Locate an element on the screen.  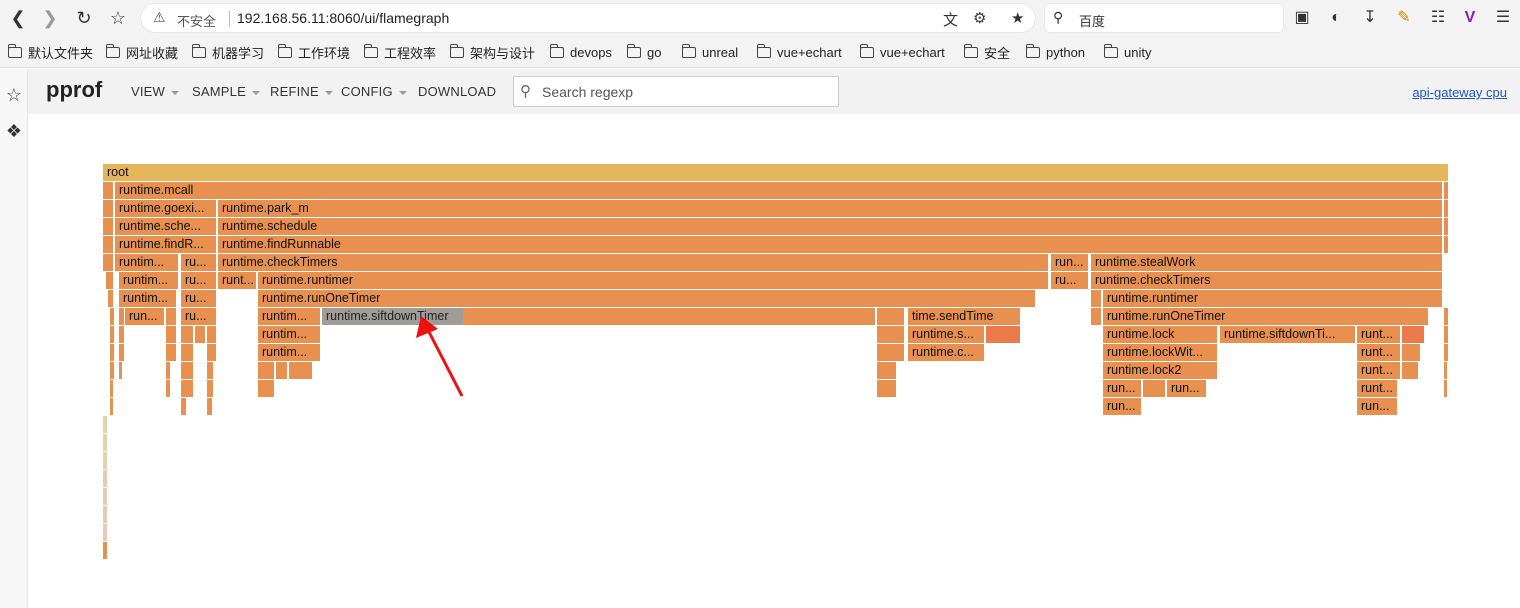
back-icon: ❮ is located at coordinates (18, 18).